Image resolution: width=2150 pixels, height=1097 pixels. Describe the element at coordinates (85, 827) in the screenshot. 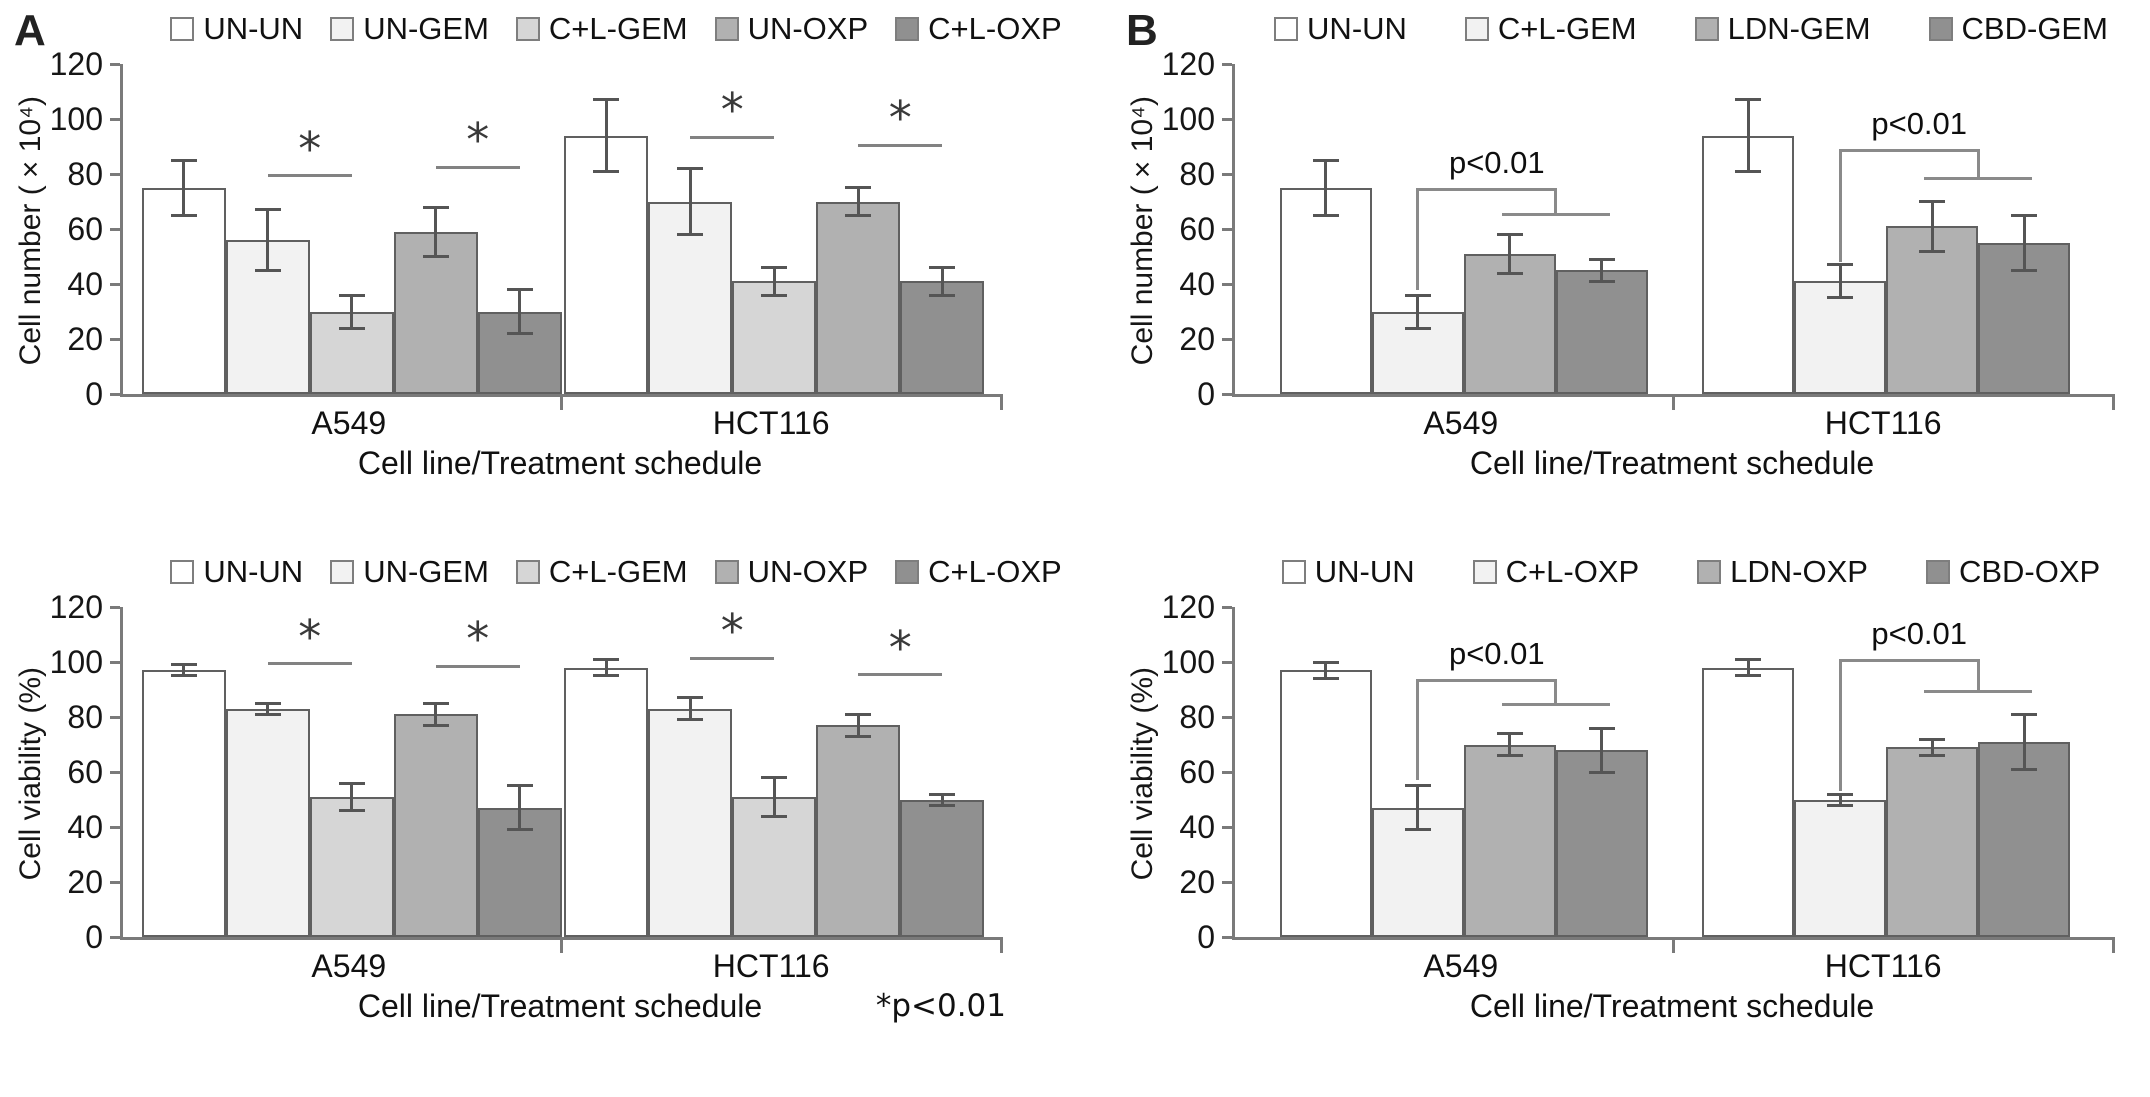

I see `y-tick-label: 40` at that location.